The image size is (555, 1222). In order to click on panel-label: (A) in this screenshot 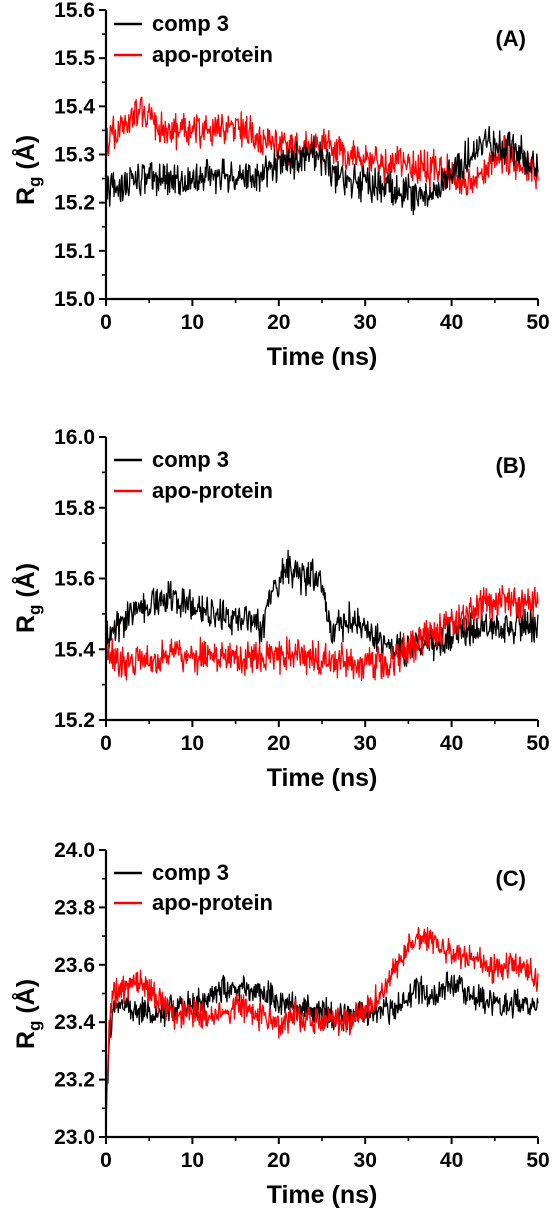, I will do `click(510, 38)`.